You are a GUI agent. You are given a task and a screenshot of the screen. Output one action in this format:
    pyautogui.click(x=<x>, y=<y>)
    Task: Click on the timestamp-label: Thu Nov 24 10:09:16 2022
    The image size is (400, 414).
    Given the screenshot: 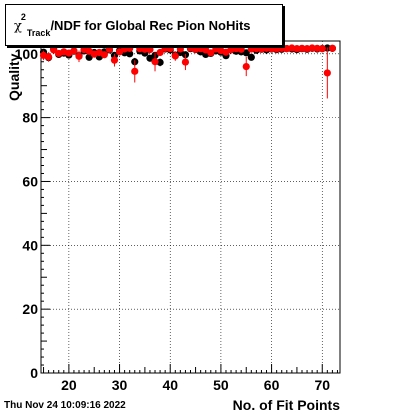 What is the action you would take?
    pyautogui.click(x=65, y=405)
    